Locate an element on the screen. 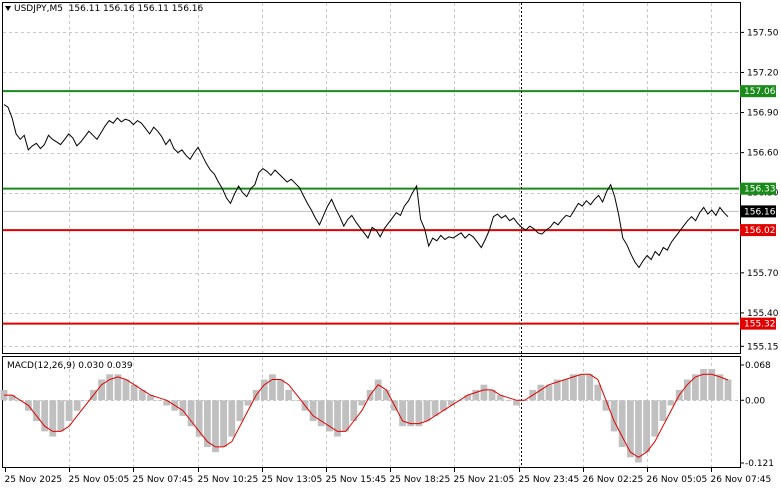  ohlc-values: 156.11 156.16 156.11 156.16 is located at coordinates (136, 9).